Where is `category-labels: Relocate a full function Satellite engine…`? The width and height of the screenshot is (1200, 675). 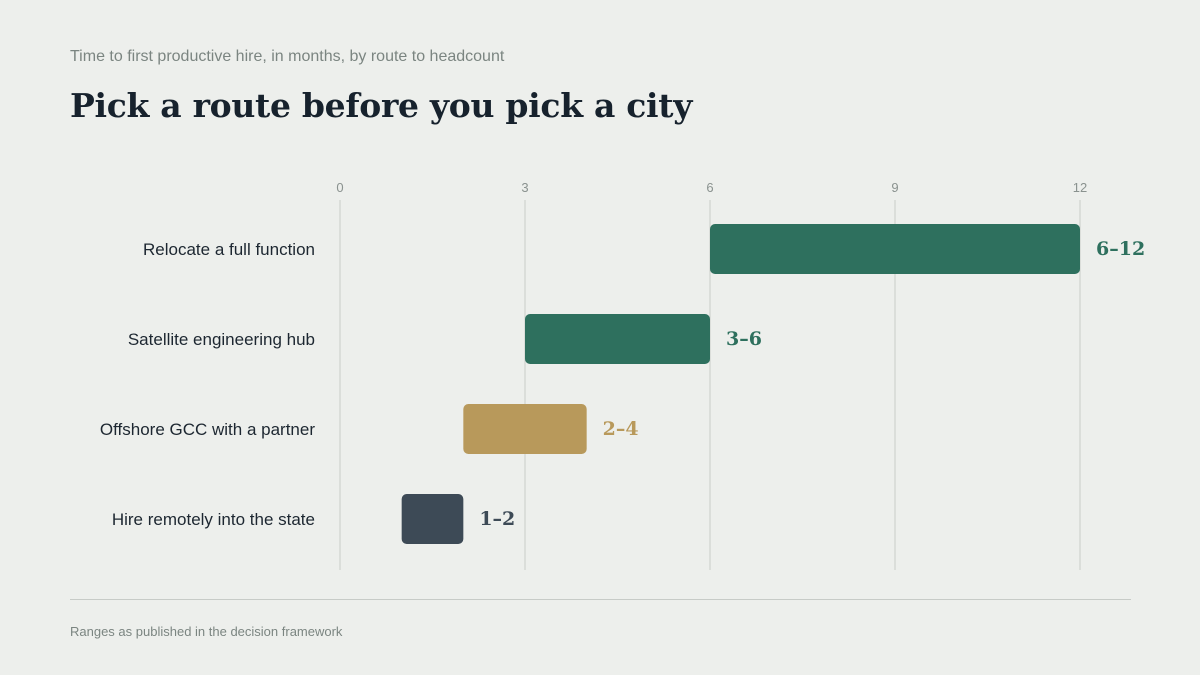 category-labels: Relocate a full function Satellite engine… is located at coordinates (207, 384).